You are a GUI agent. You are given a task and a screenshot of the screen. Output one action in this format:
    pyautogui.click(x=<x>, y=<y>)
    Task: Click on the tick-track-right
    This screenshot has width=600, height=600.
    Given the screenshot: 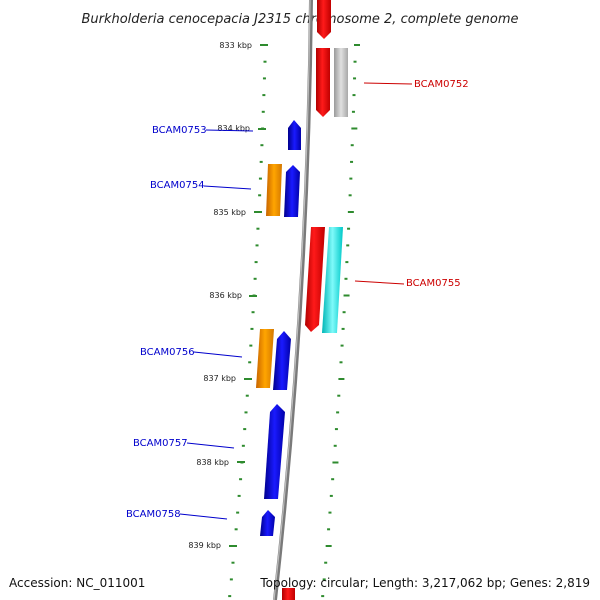 What is the action you would take?
    pyautogui.click(x=340, y=321)
    